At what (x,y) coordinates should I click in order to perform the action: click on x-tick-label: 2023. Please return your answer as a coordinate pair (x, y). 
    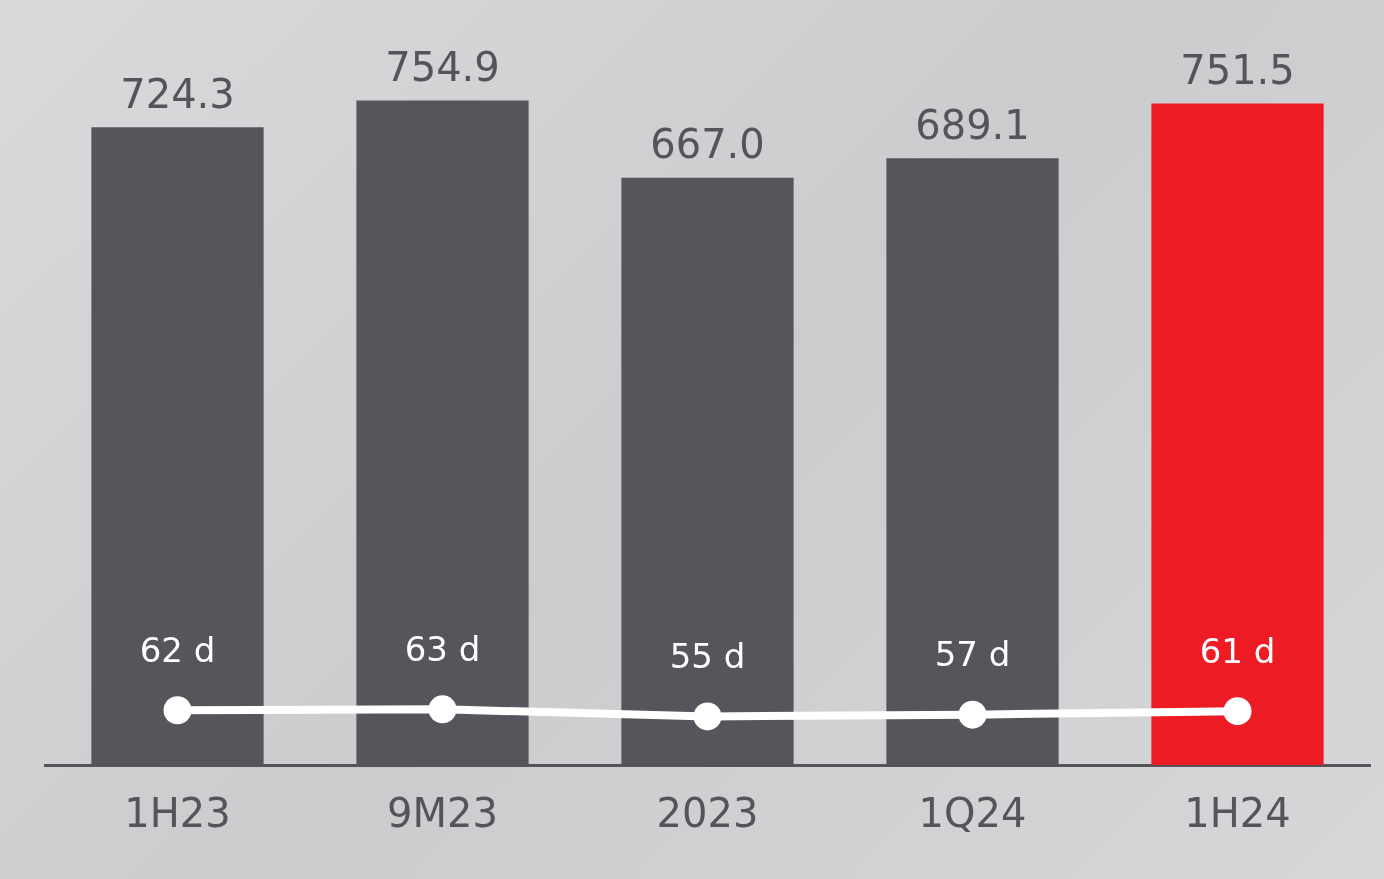
    Looking at the image, I should click on (707, 813).